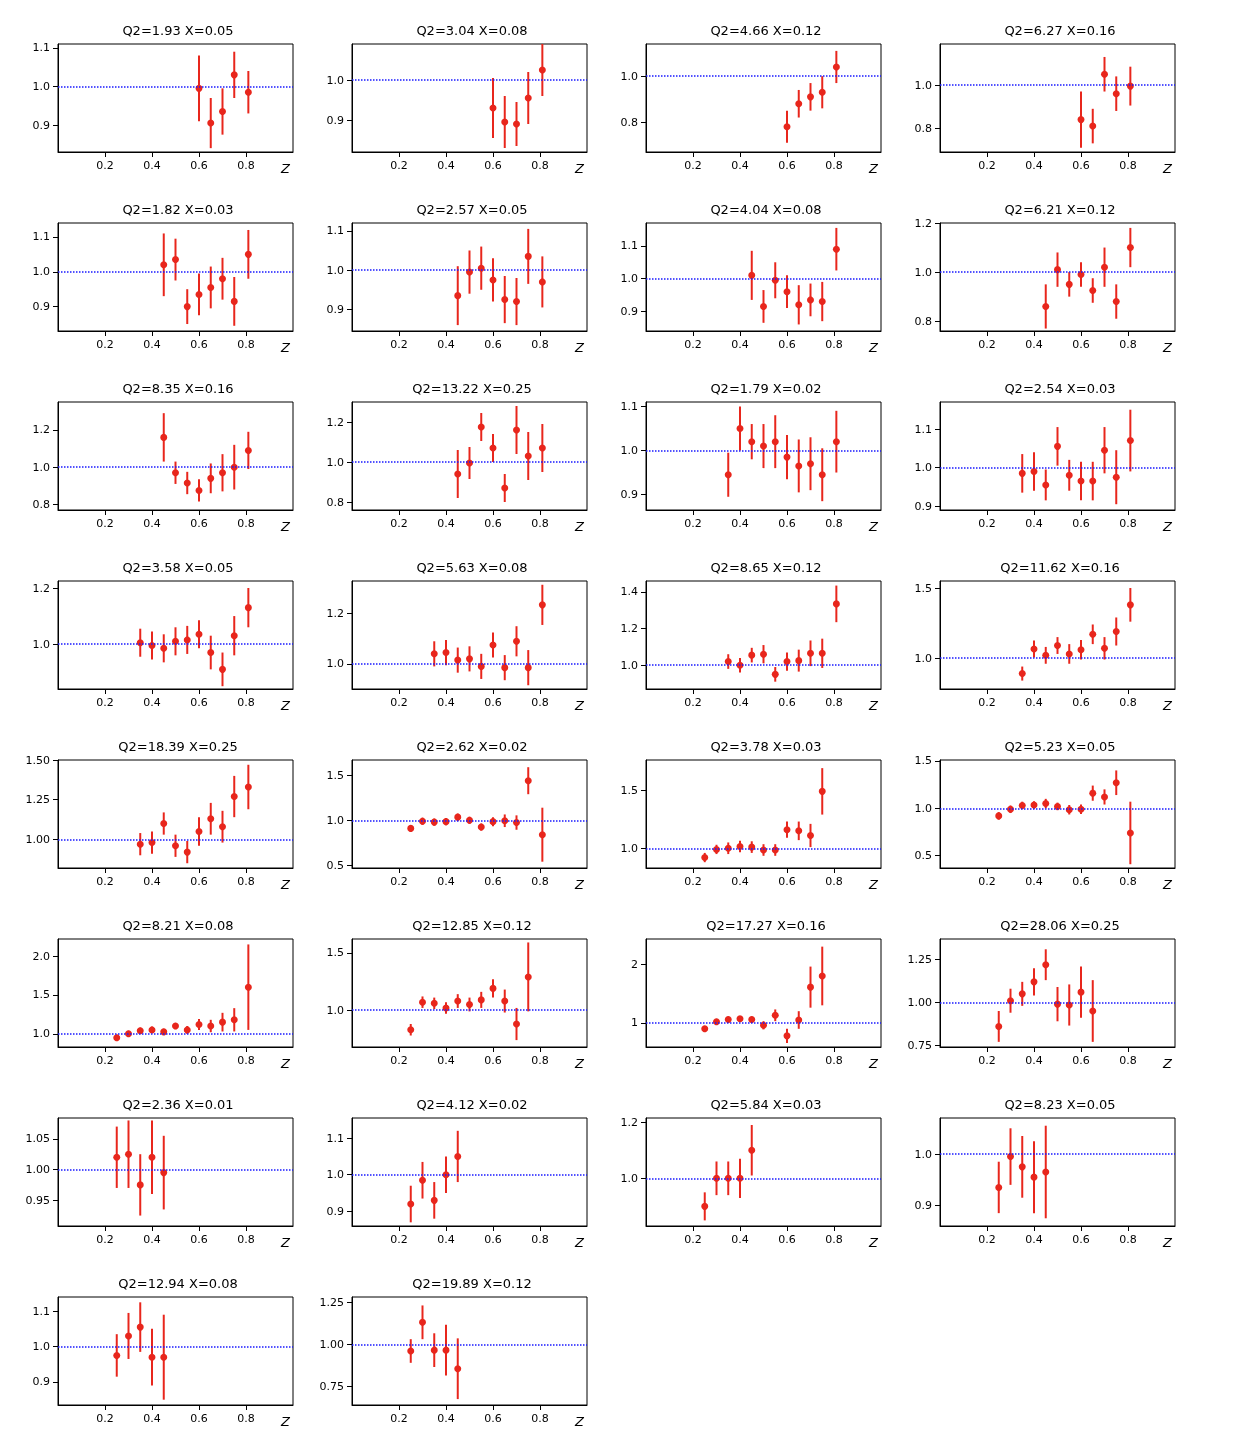  Describe the element at coordinates (37, 1139) in the screenshot. I see `y-tick-label: 1.05` at that location.